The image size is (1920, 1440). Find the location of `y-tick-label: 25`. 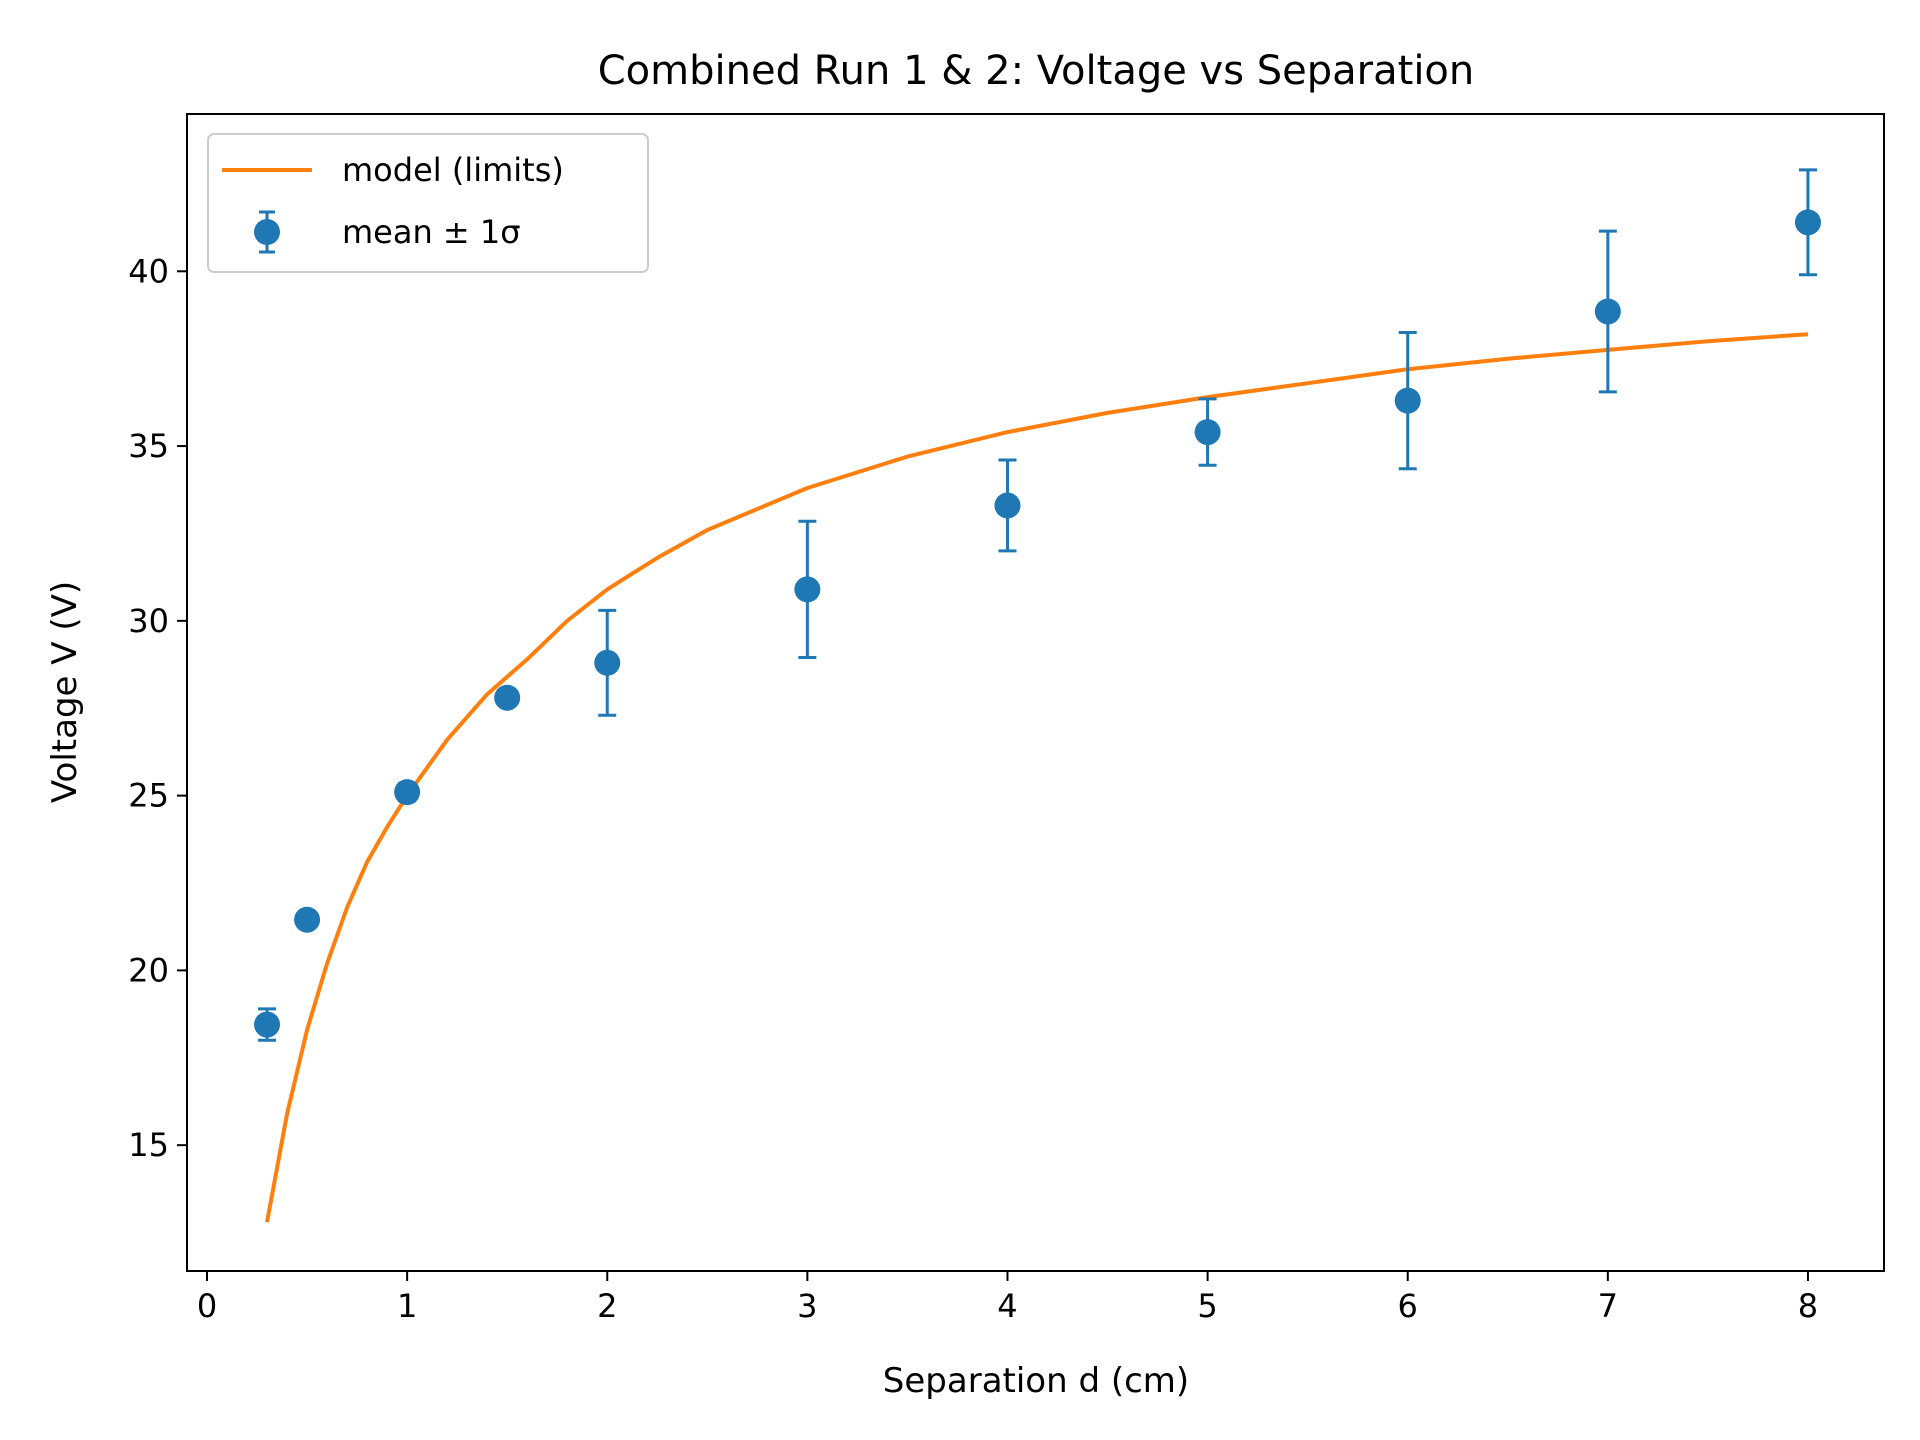

y-tick-label: 25 is located at coordinates (148, 796).